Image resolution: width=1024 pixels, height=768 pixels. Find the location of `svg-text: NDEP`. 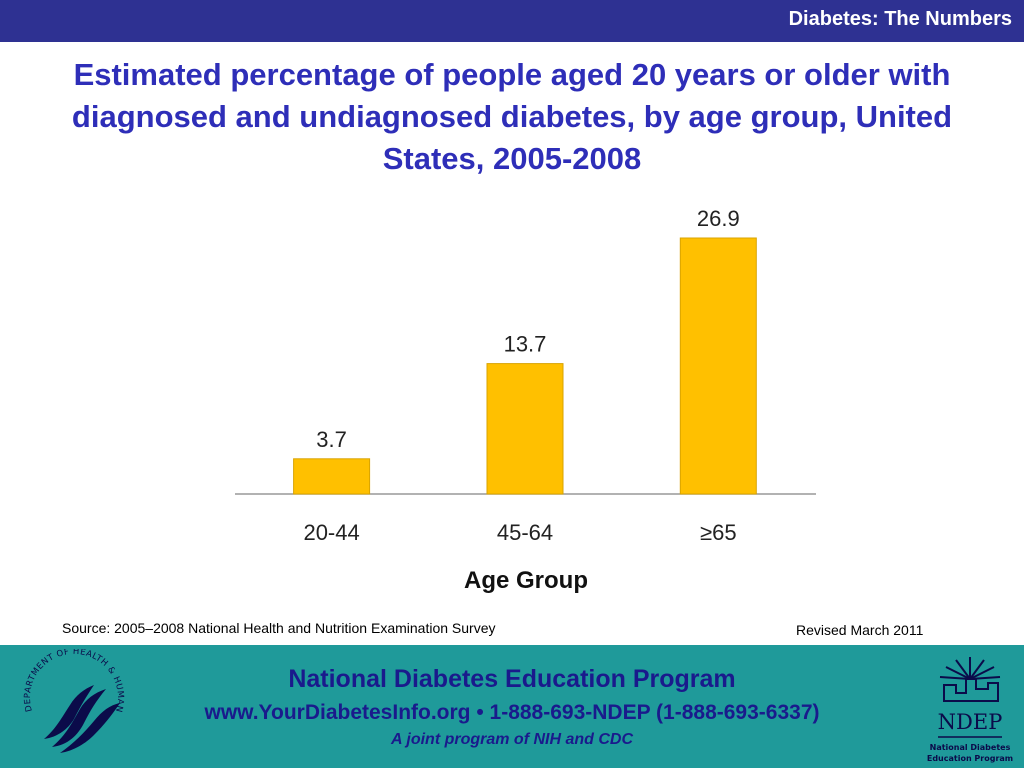

svg-text: NDEP is located at coordinates (970, 722).